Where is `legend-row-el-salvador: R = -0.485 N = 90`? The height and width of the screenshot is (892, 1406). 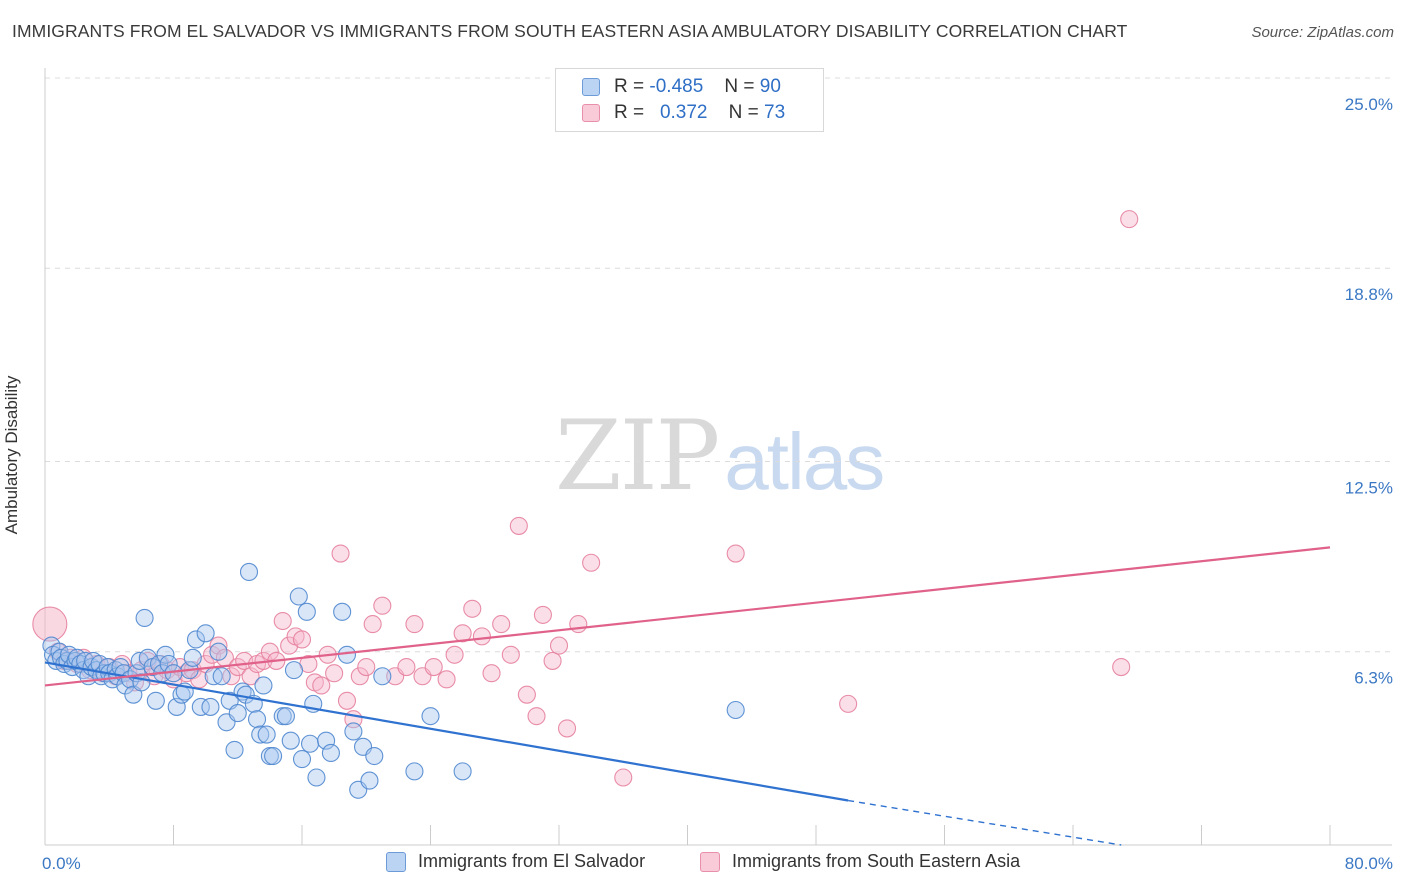
legend-row-el-salvador: R = -0.485 N = 90 is located at coordinates (681, 87).